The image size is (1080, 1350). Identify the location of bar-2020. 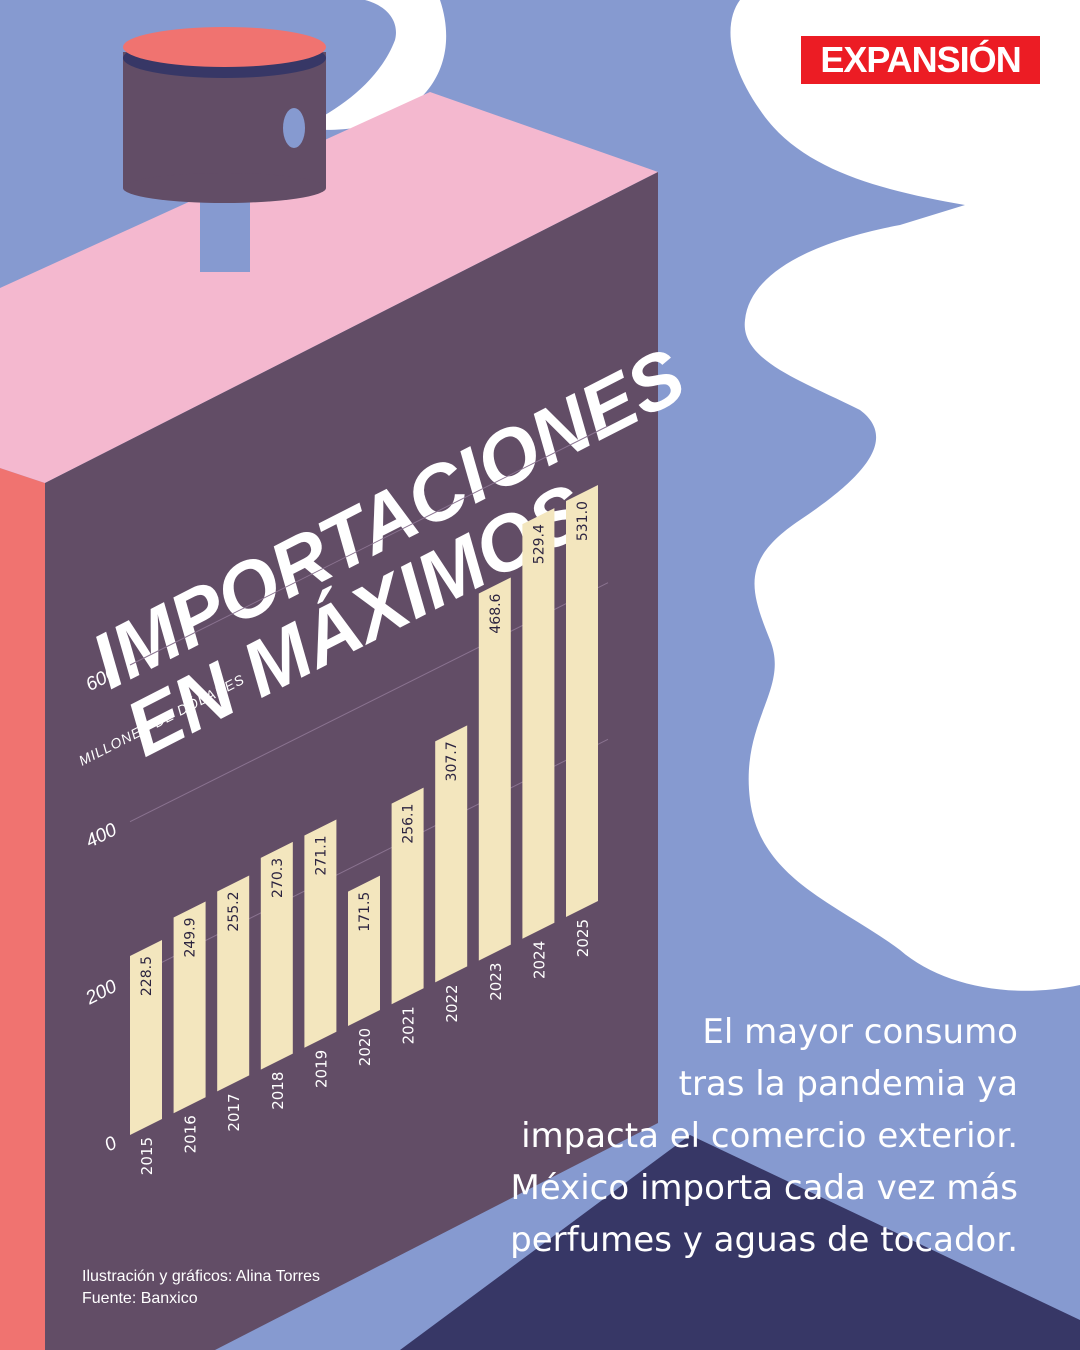
(364, 950).